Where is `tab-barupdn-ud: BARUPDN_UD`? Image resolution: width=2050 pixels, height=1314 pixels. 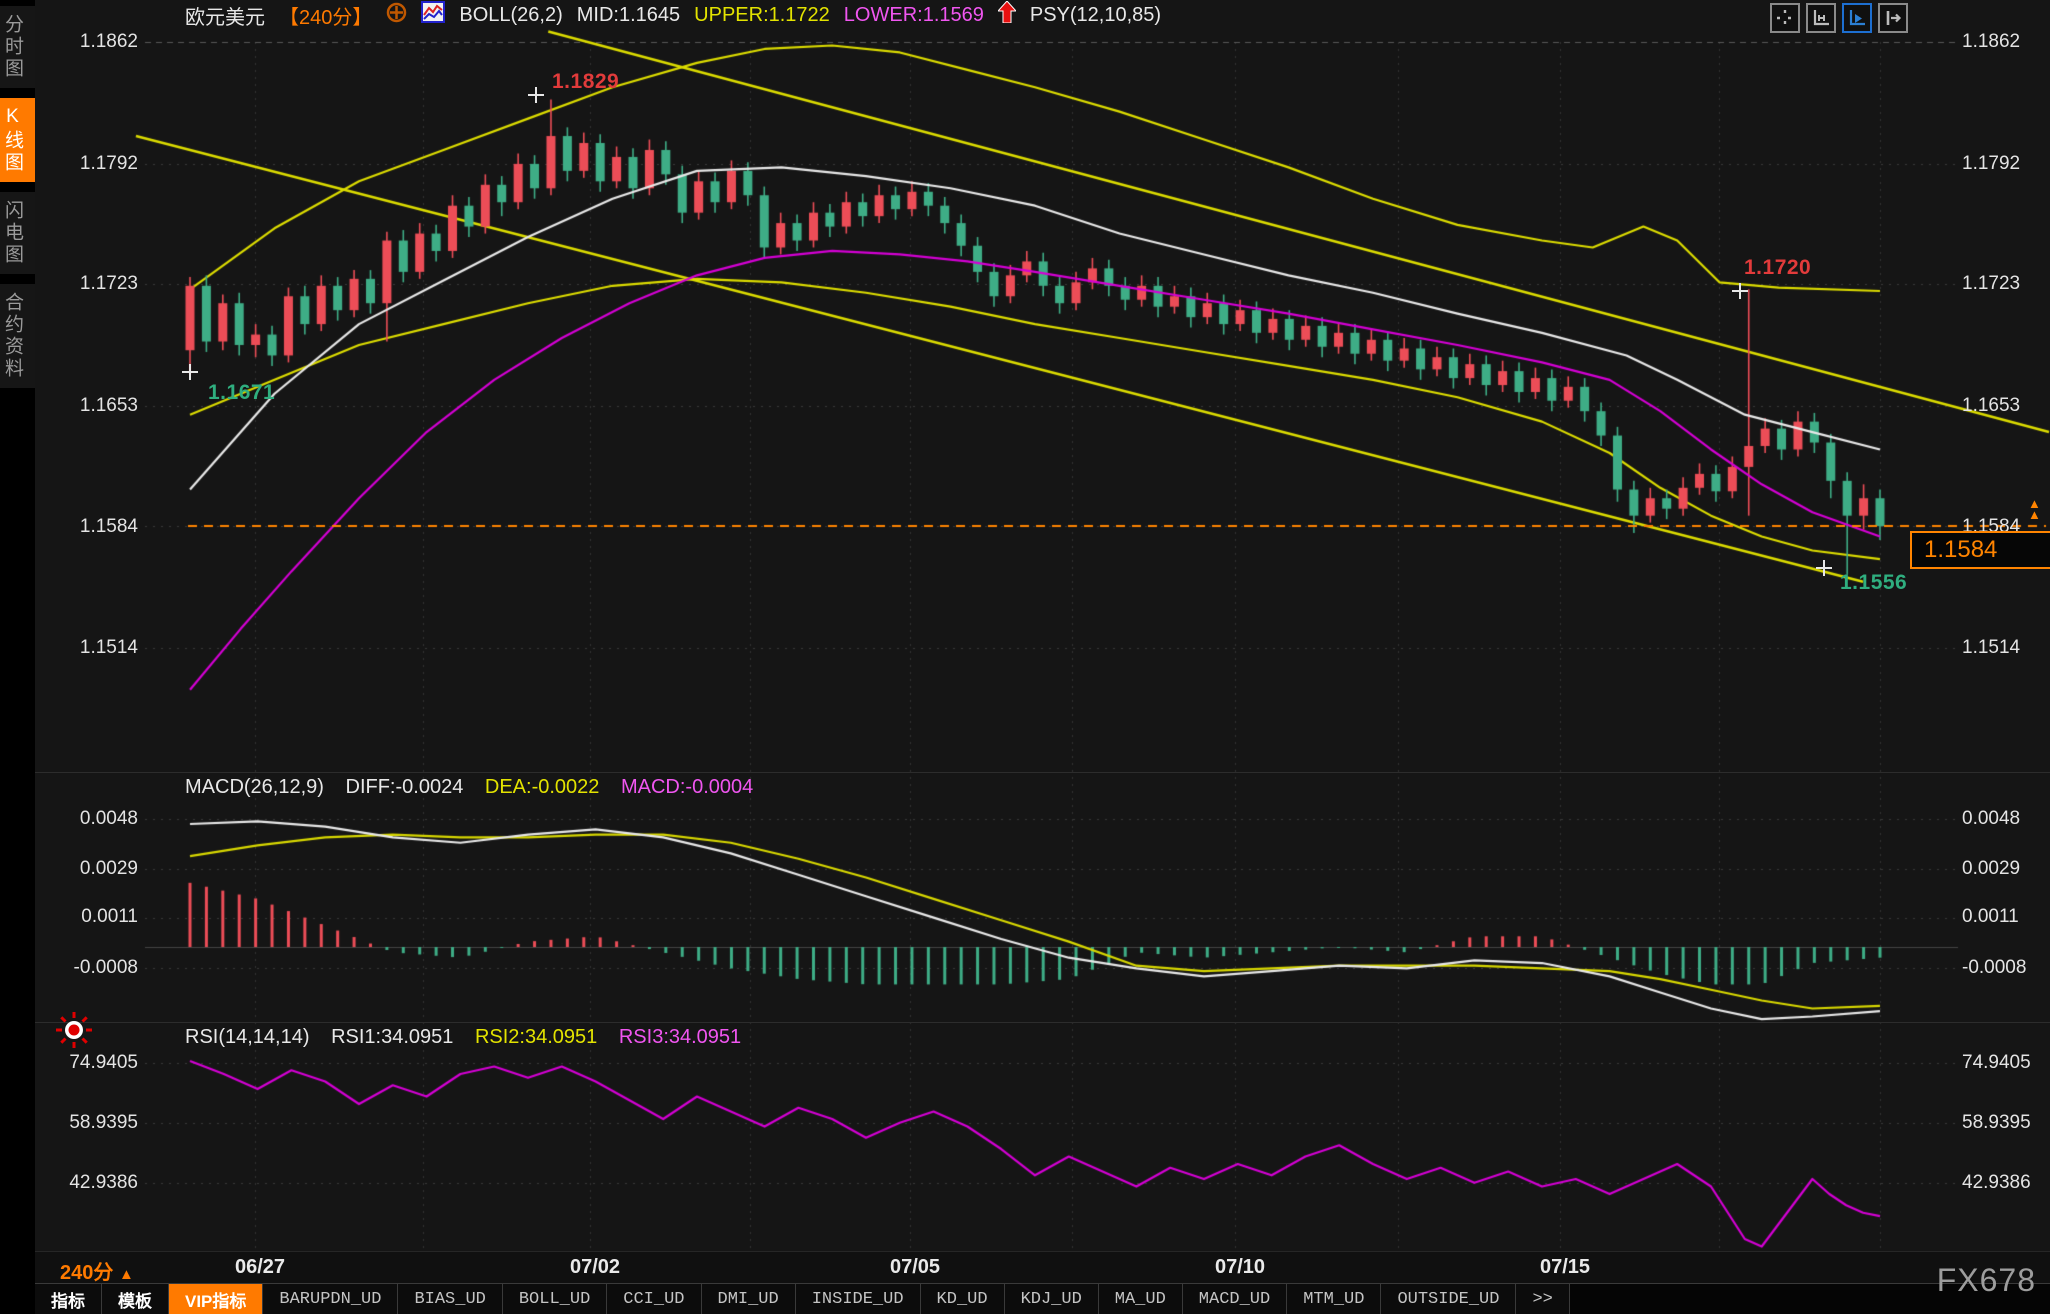 tab-barupdn-ud: BARUPDN_UD is located at coordinates (331, 1299).